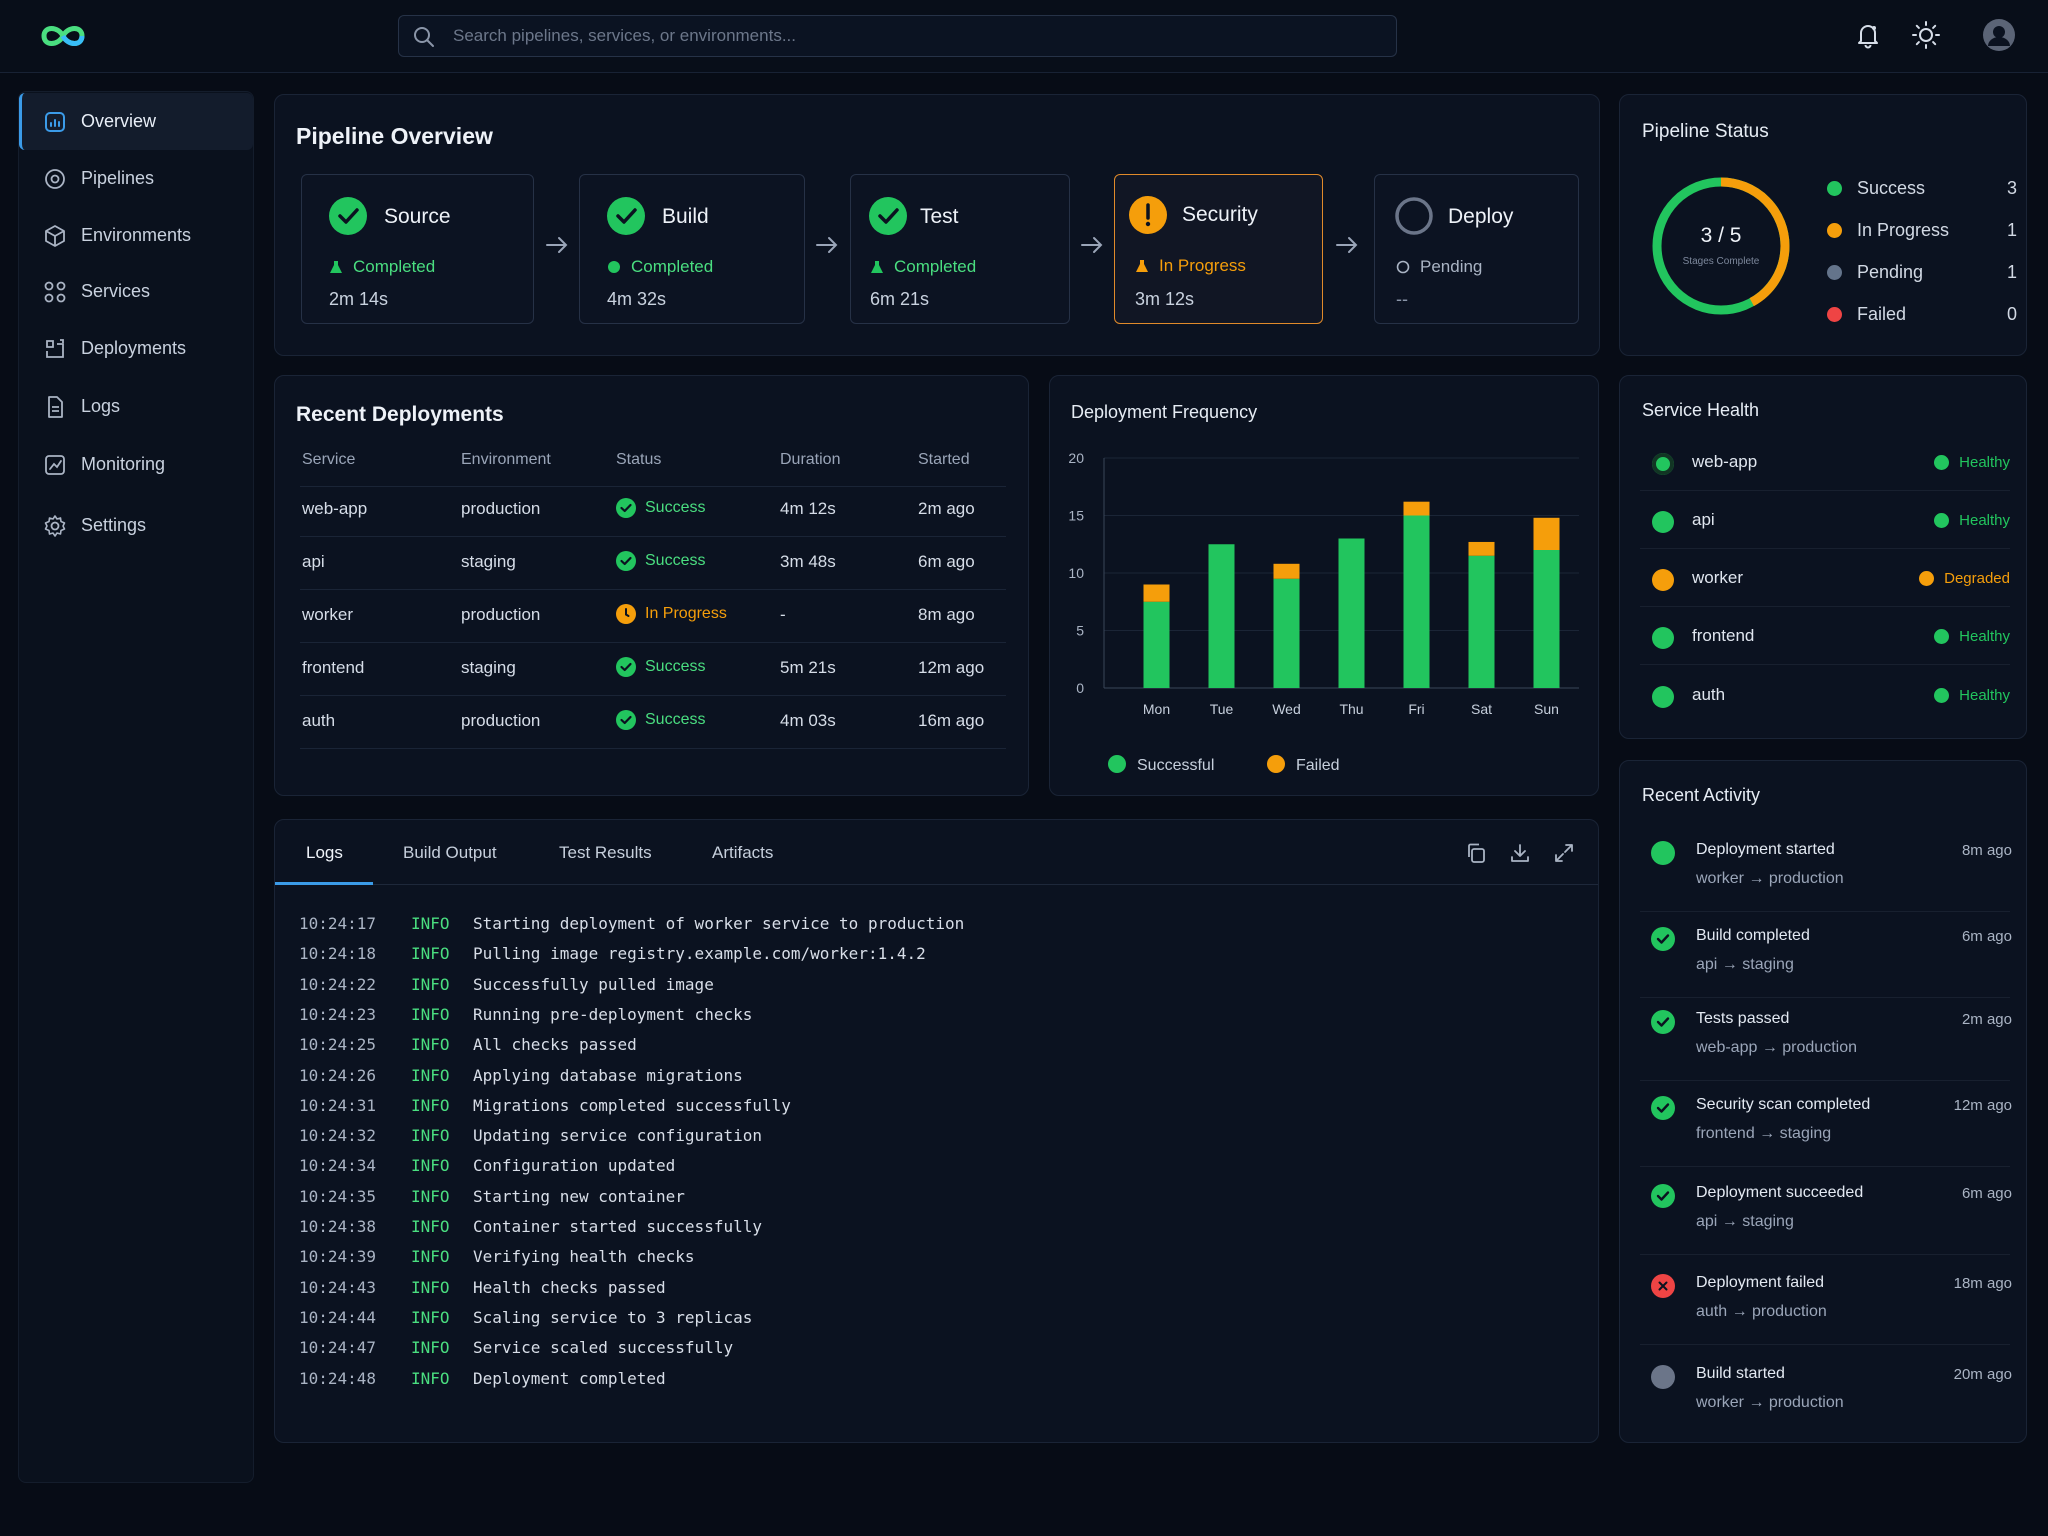 The height and width of the screenshot is (1536, 2048). I want to click on stage-status: In Progress, so click(1190, 266).